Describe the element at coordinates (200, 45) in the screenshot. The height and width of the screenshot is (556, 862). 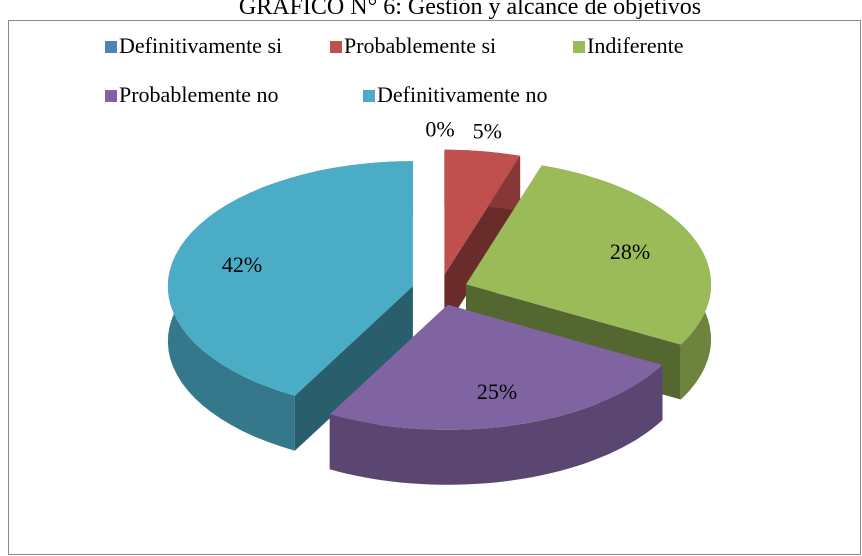
I see `legend-label: Definitivamente si` at that location.